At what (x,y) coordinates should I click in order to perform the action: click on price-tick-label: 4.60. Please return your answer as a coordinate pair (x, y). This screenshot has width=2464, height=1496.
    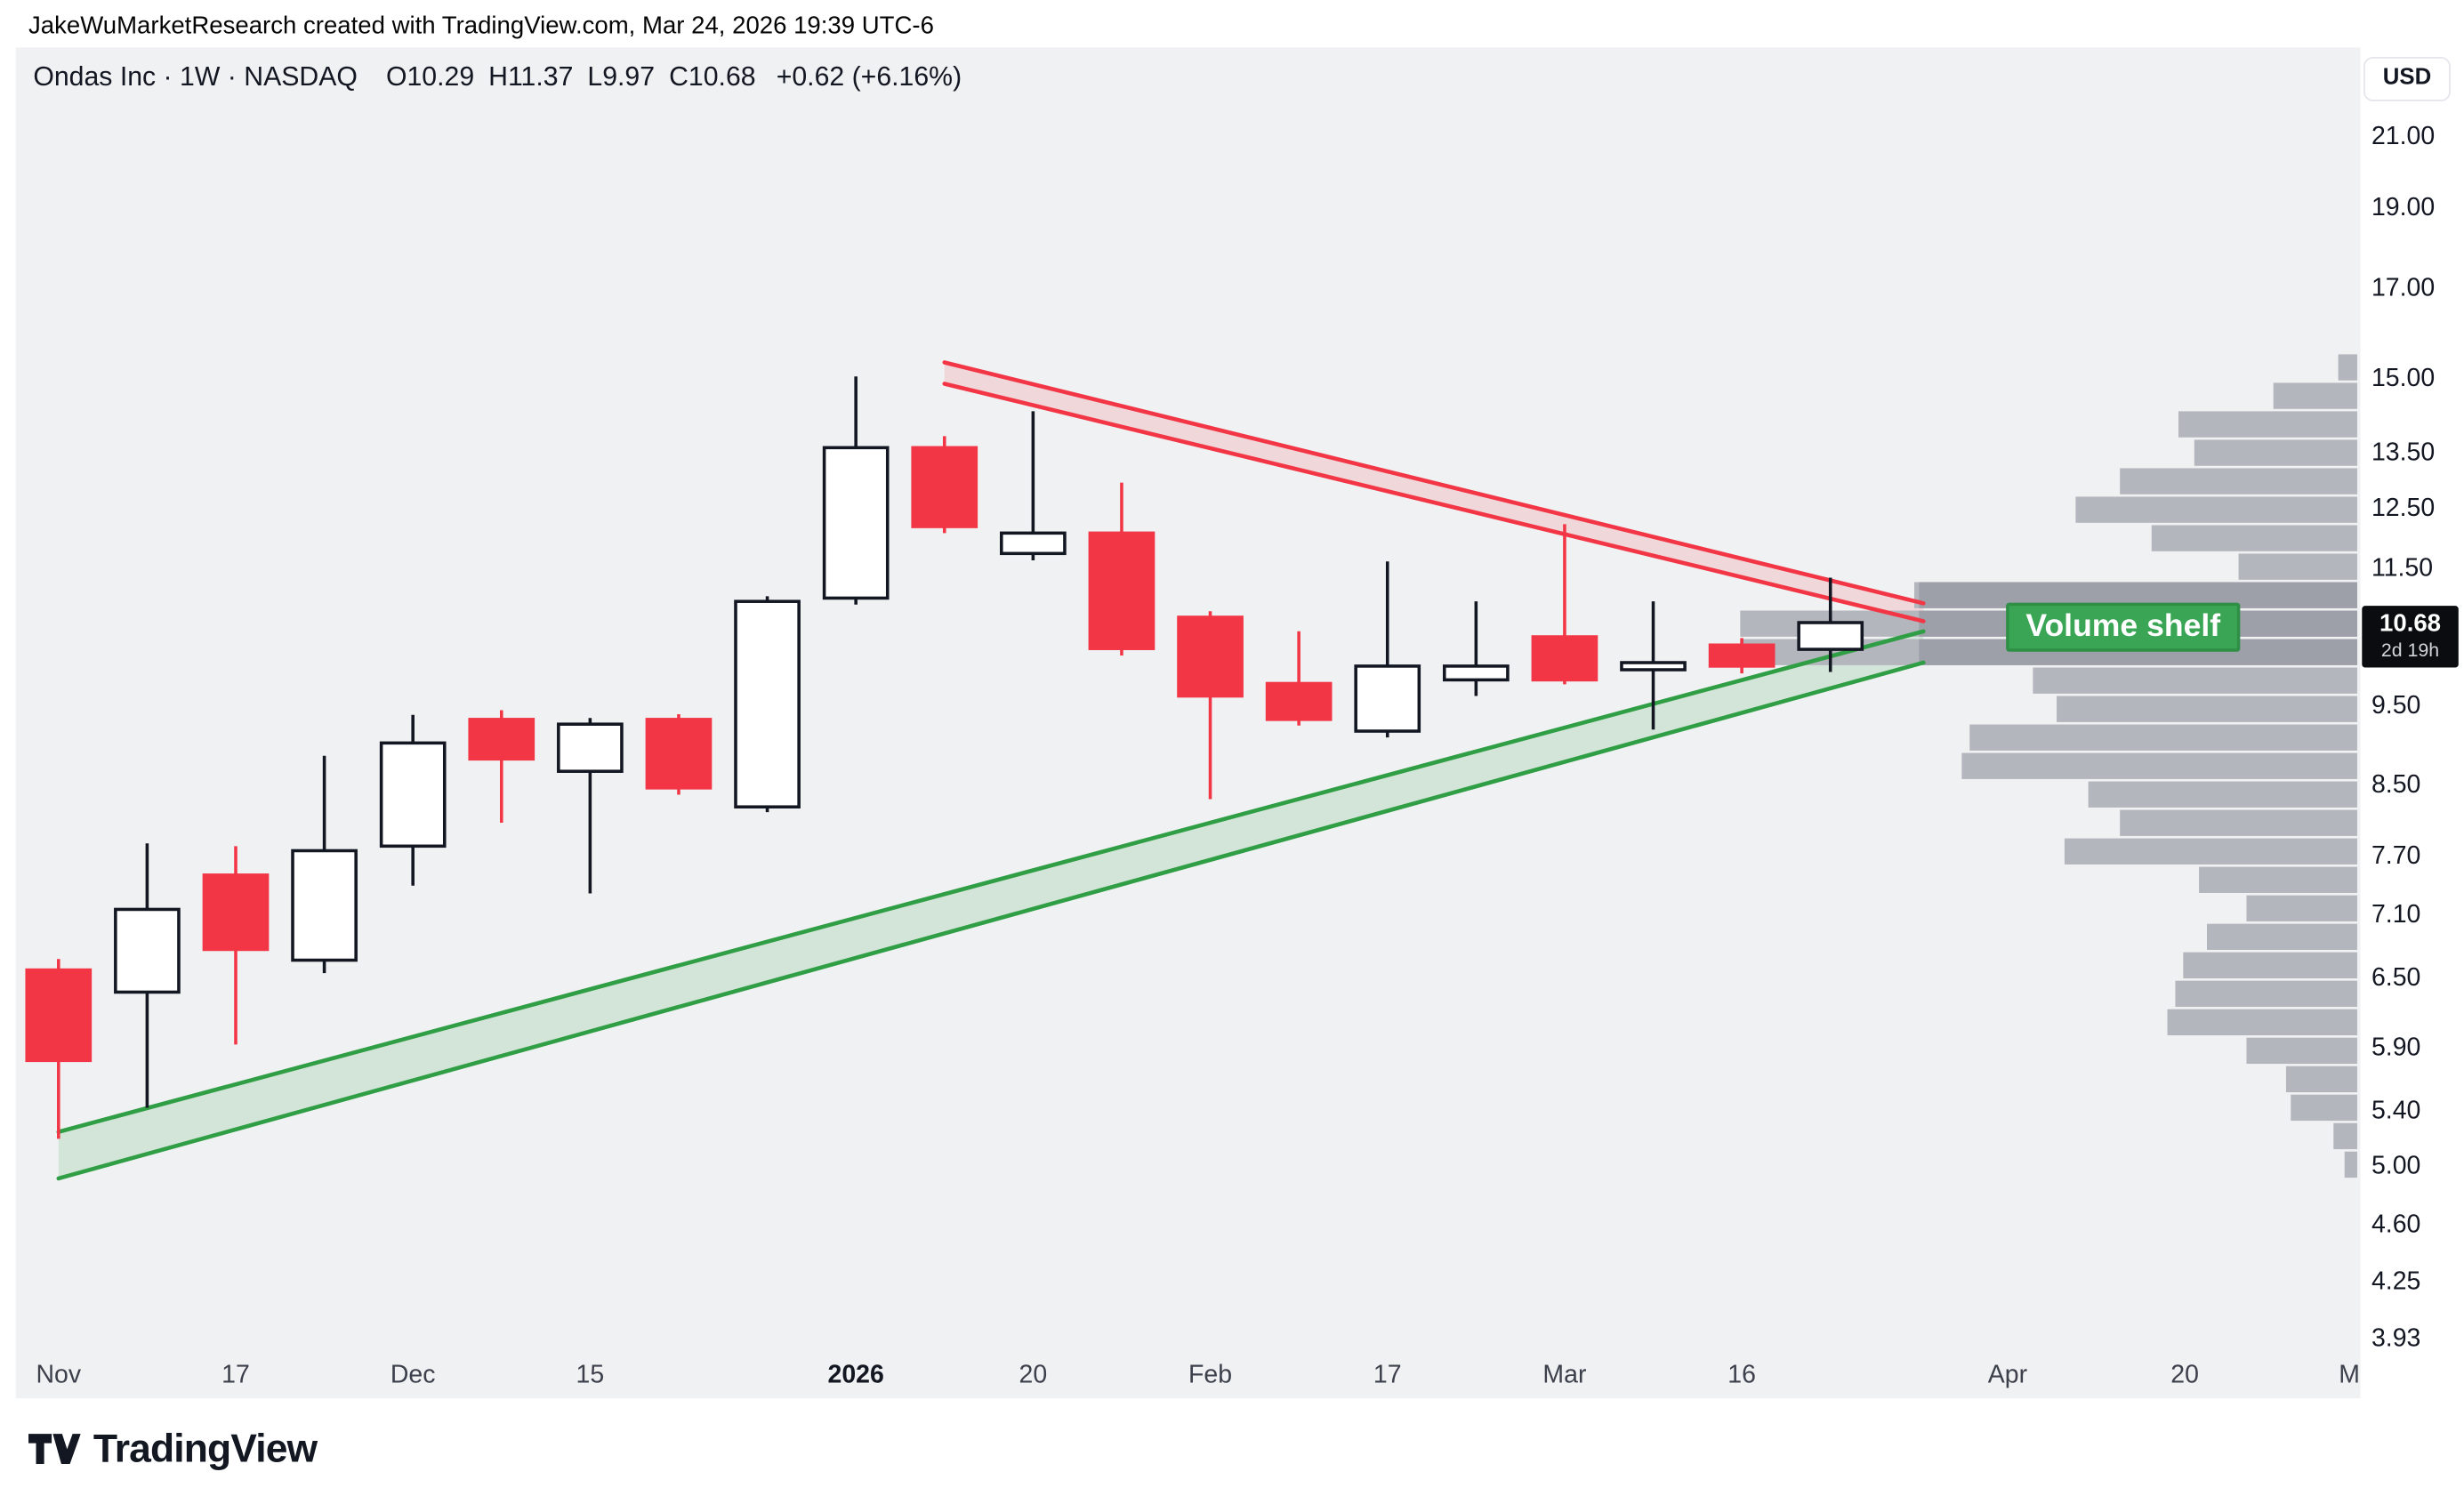
    Looking at the image, I should click on (2396, 1225).